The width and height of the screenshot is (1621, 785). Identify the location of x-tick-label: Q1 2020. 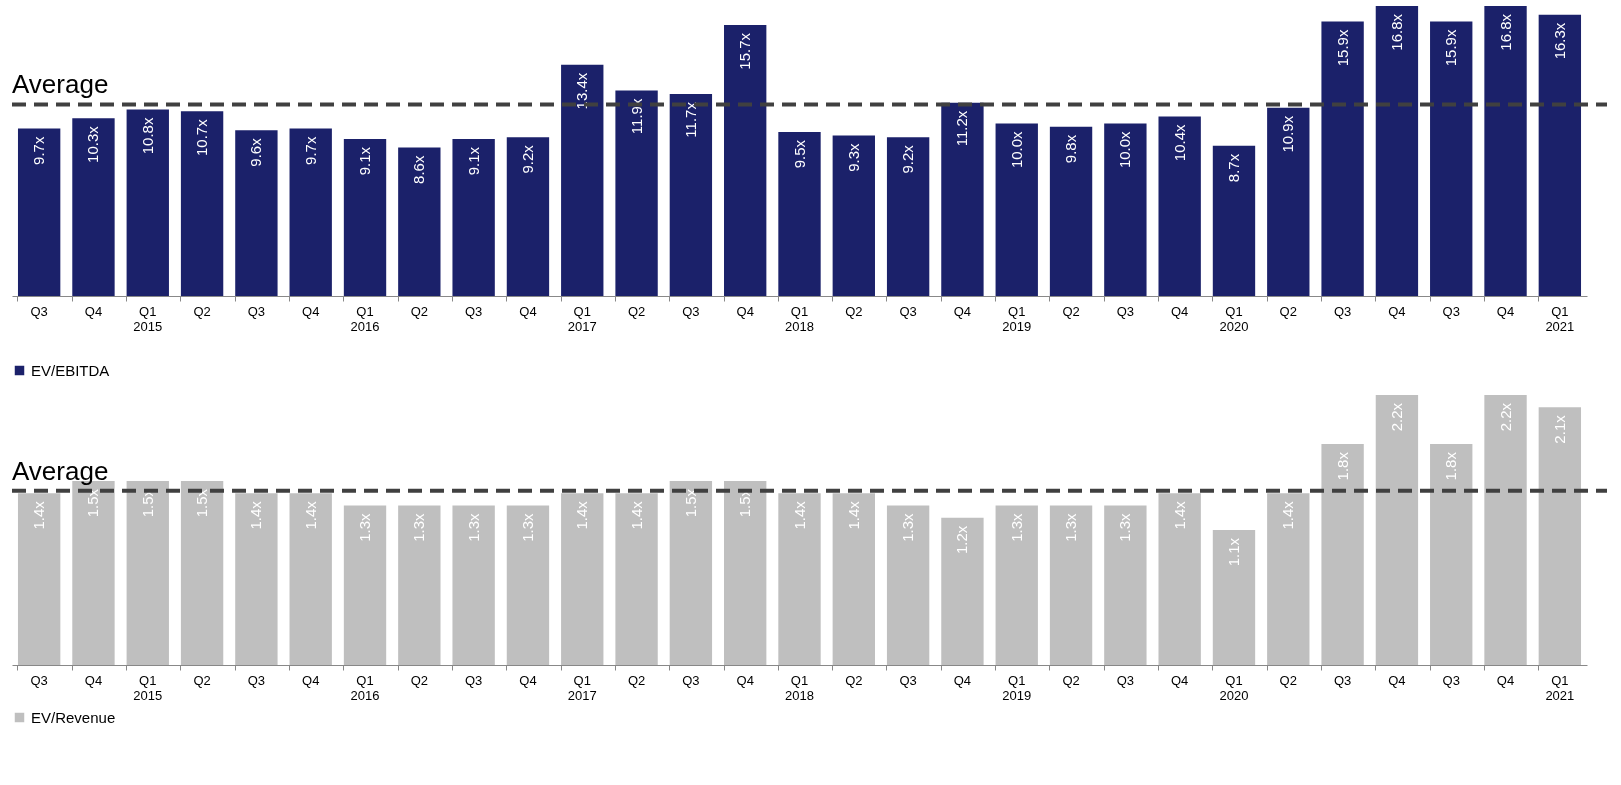
(1234, 687).